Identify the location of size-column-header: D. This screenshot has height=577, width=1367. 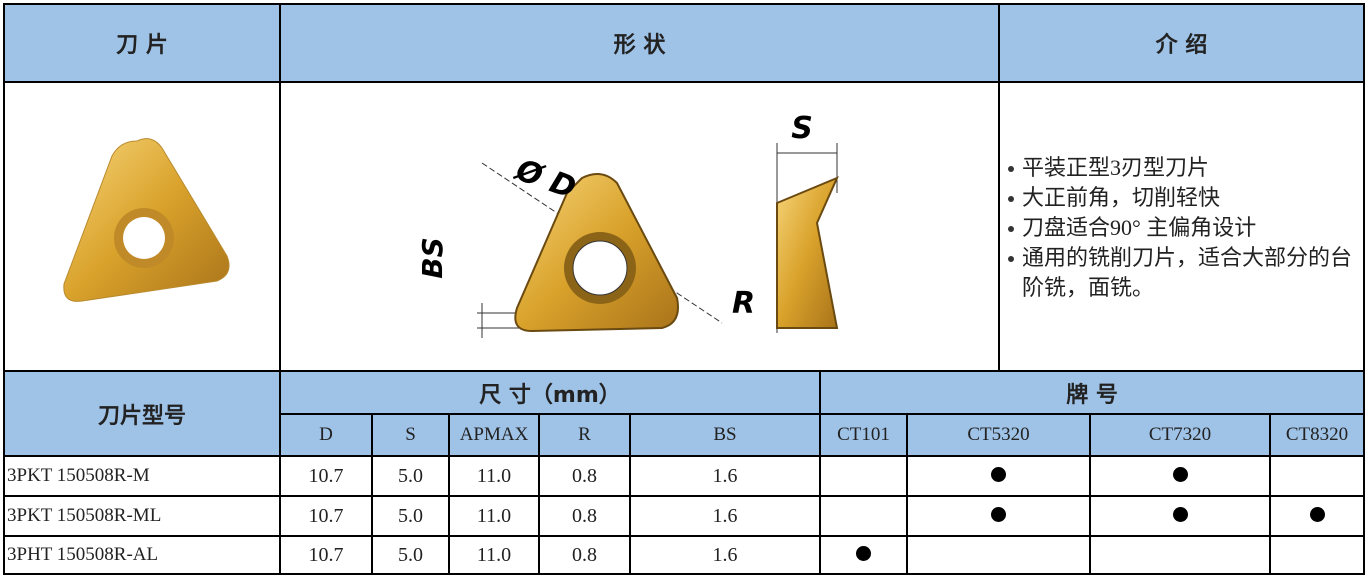
(326, 435).